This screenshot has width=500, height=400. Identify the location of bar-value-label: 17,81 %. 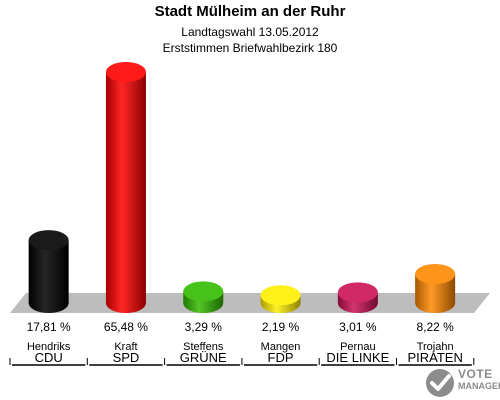
(49, 327).